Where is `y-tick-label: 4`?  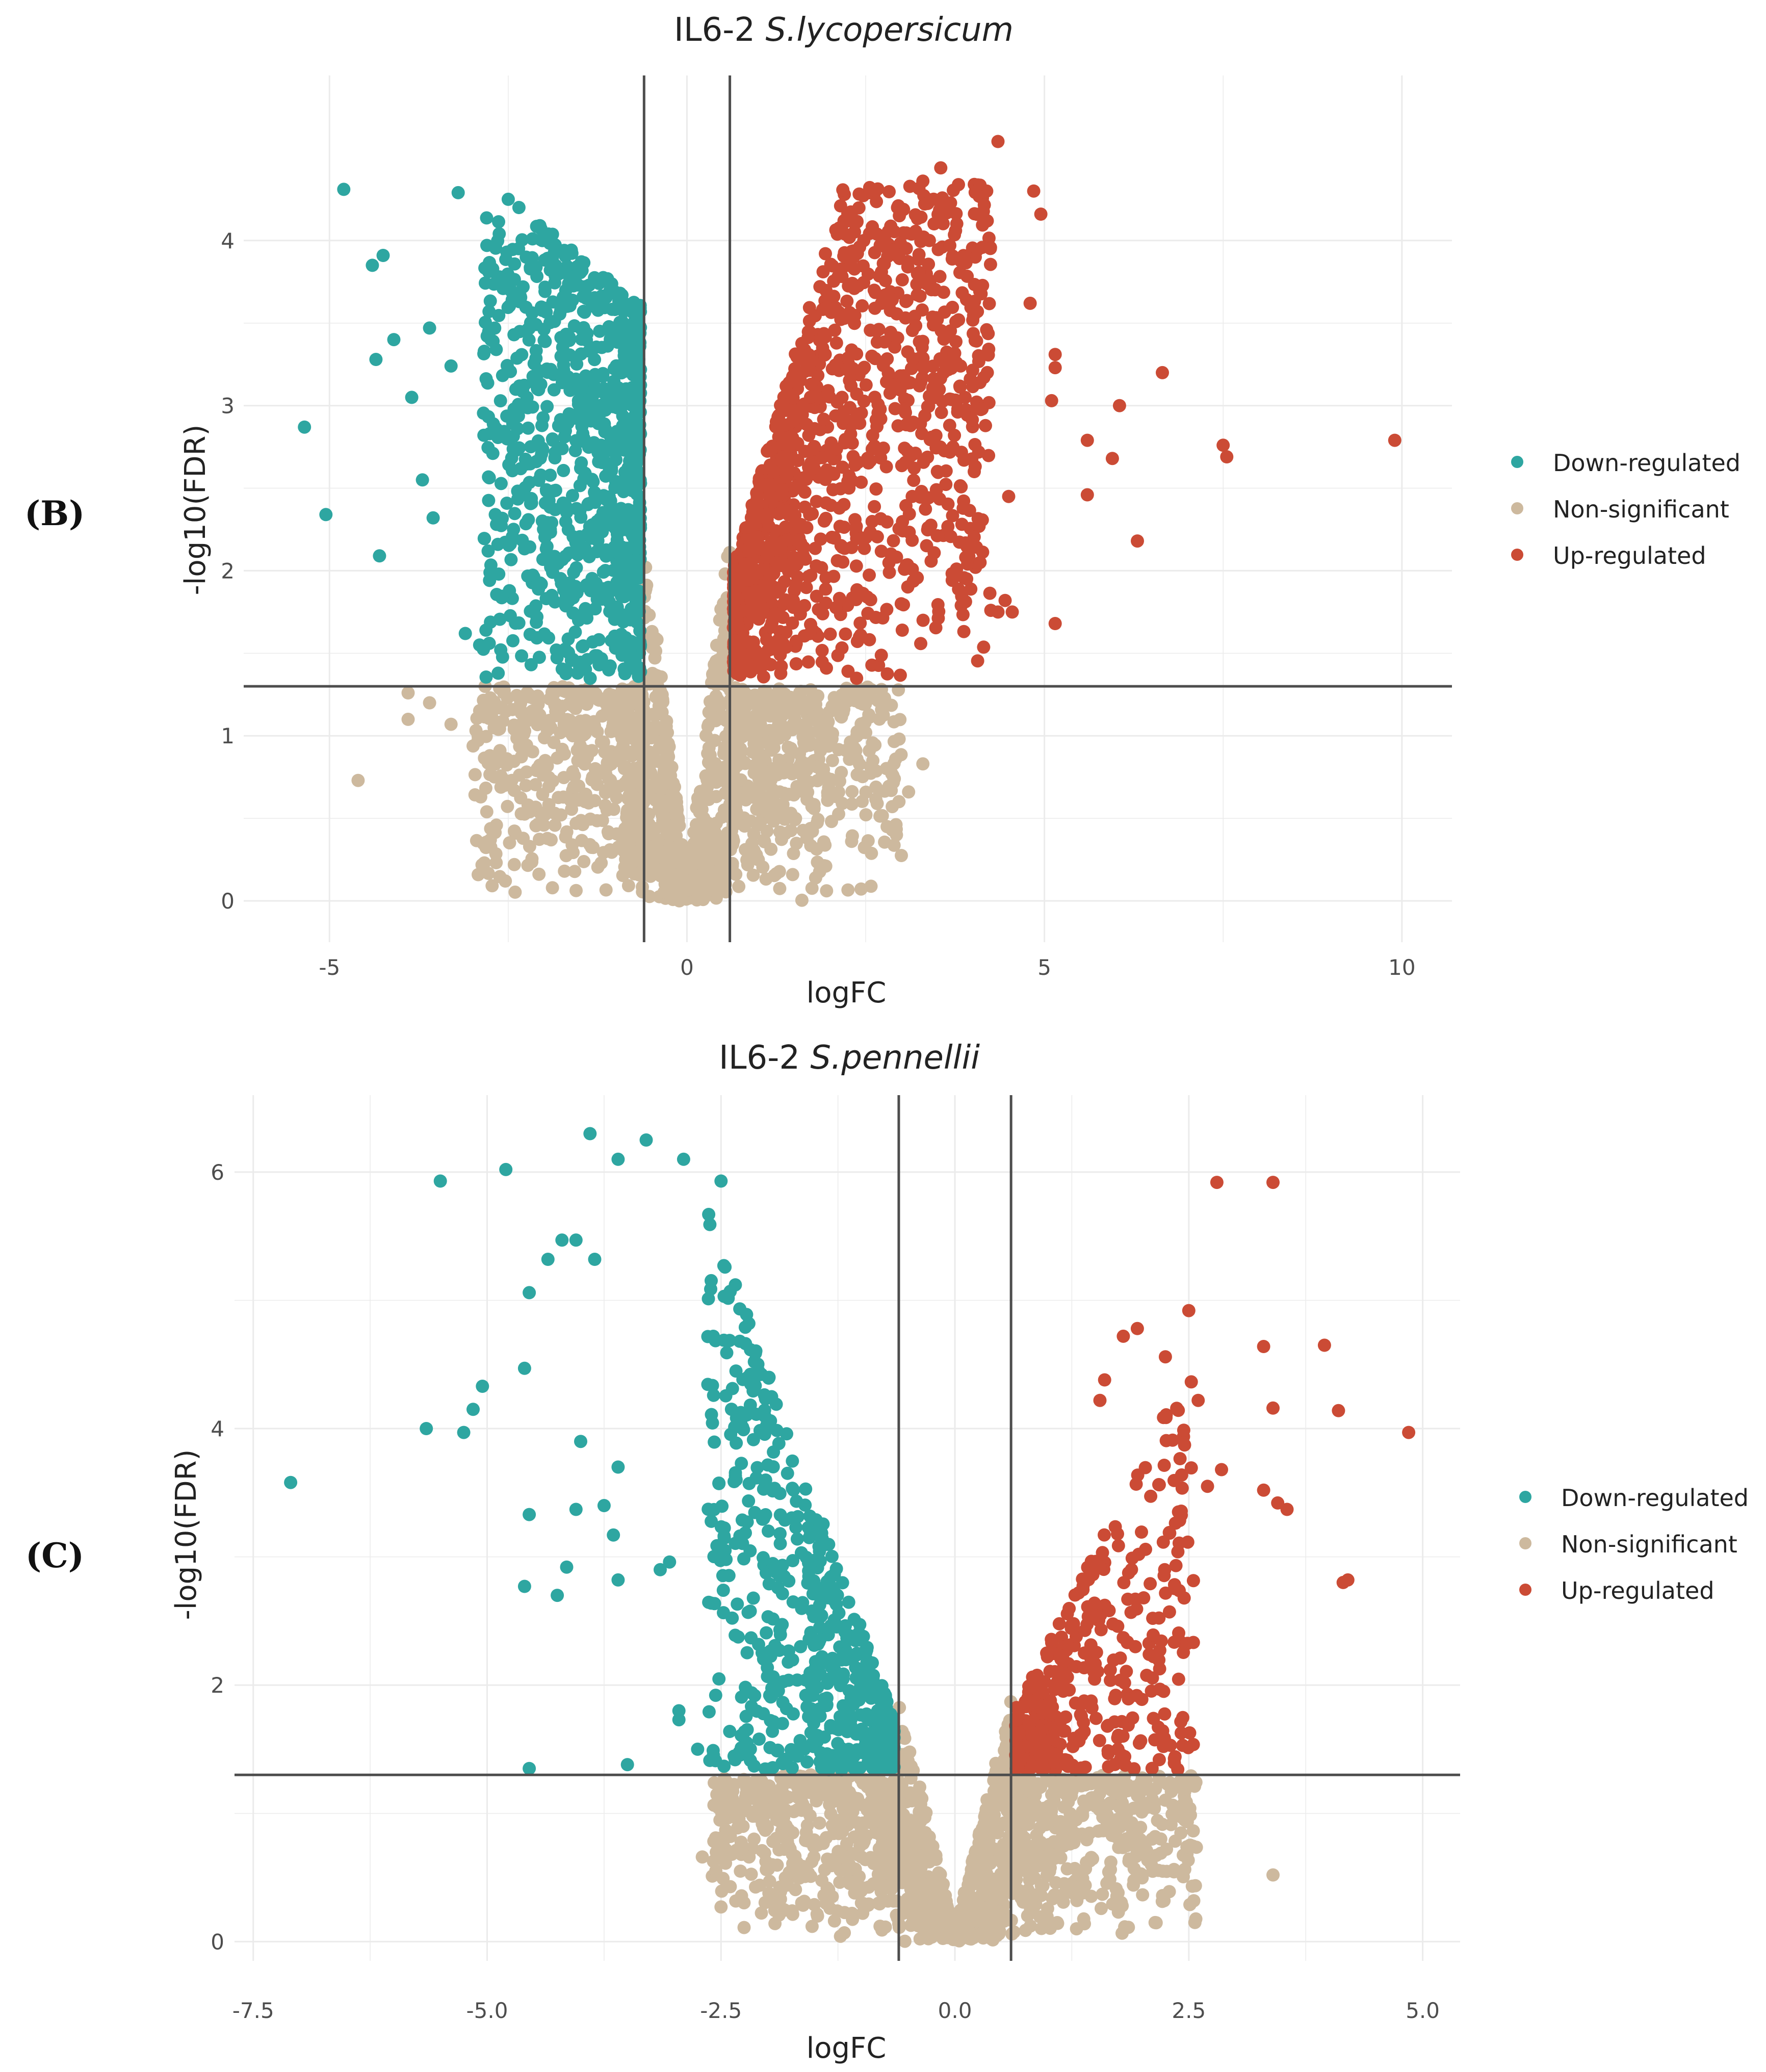
y-tick-label: 4 is located at coordinates (228, 240).